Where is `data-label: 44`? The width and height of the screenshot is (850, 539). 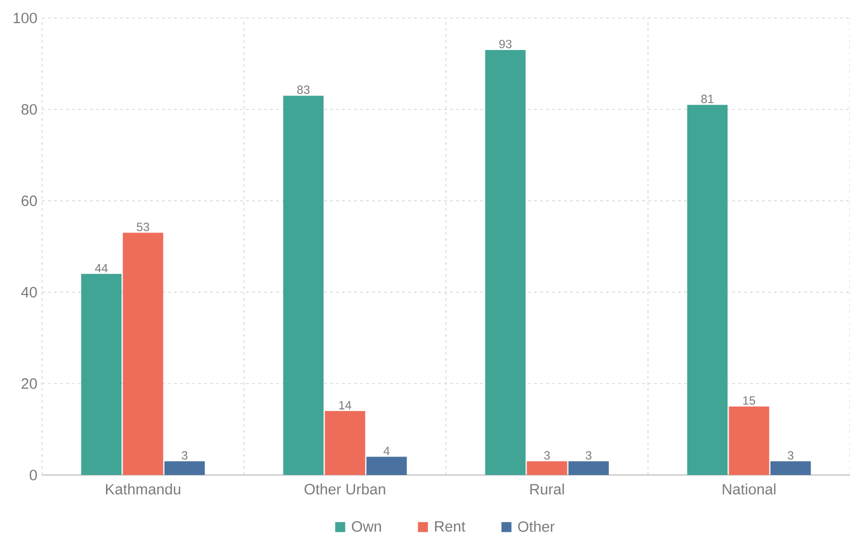
data-label: 44 is located at coordinates (101, 268).